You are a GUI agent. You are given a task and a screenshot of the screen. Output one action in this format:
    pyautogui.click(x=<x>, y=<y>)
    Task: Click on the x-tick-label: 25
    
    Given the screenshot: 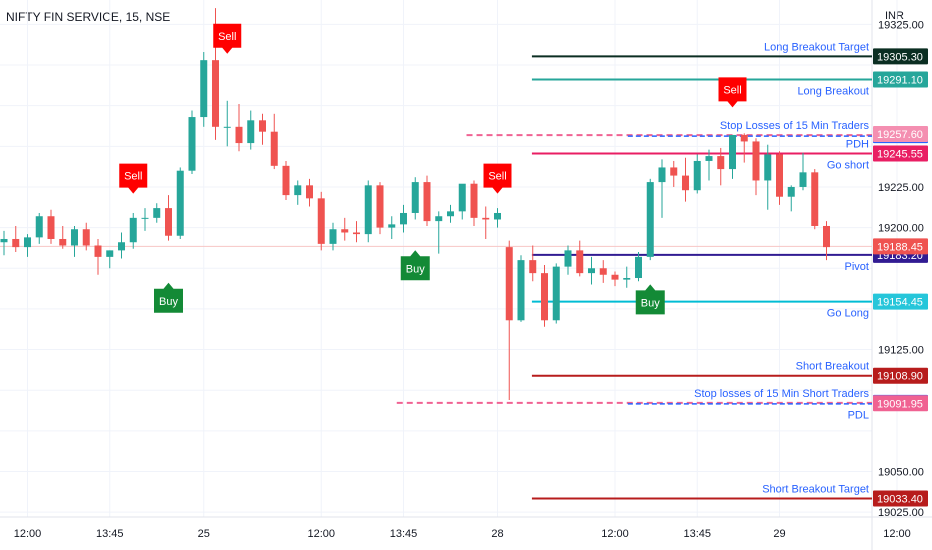 What is the action you would take?
    pyautogui.click(x=204, y=534)
    